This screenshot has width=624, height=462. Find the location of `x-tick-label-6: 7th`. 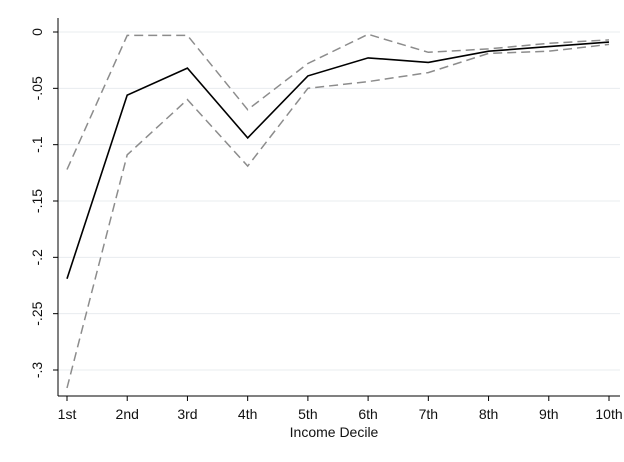

x-tick-label-6: 7th is located at coordinates (428, 414).